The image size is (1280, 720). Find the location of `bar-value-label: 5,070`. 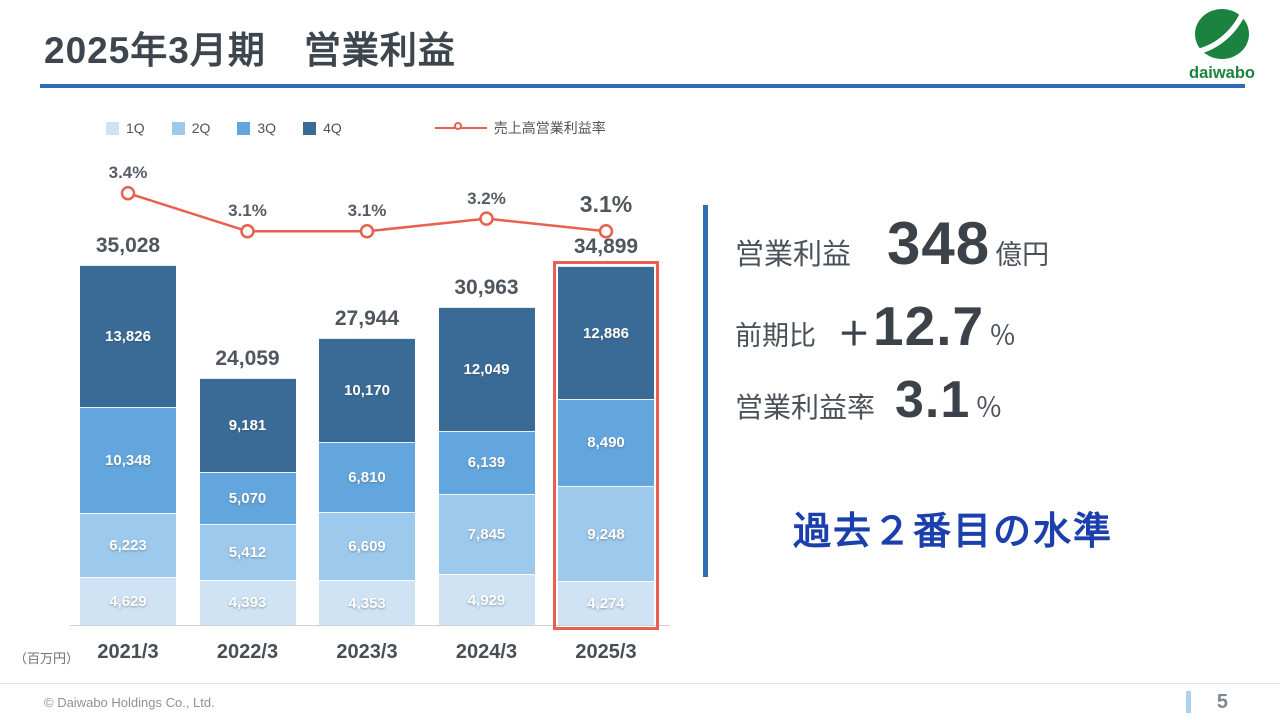

bar-value-label: 5,070 is located at coordinates (247, 499).